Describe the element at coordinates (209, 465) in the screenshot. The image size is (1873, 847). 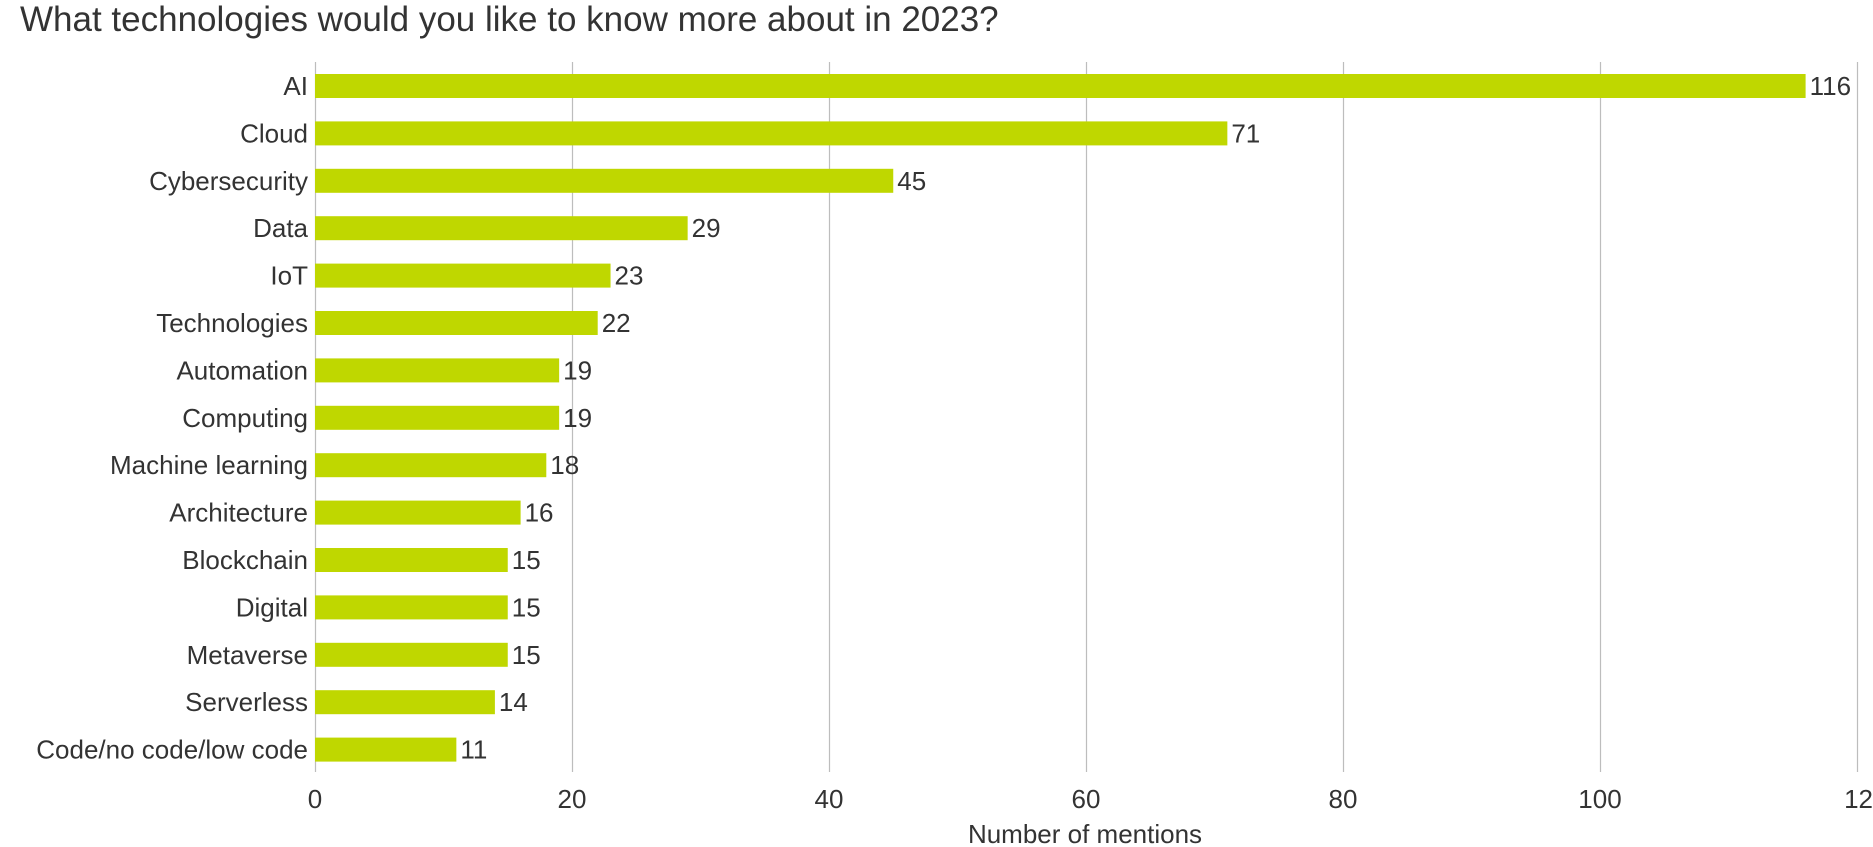
I see `category-label: Machine learning` at that location.